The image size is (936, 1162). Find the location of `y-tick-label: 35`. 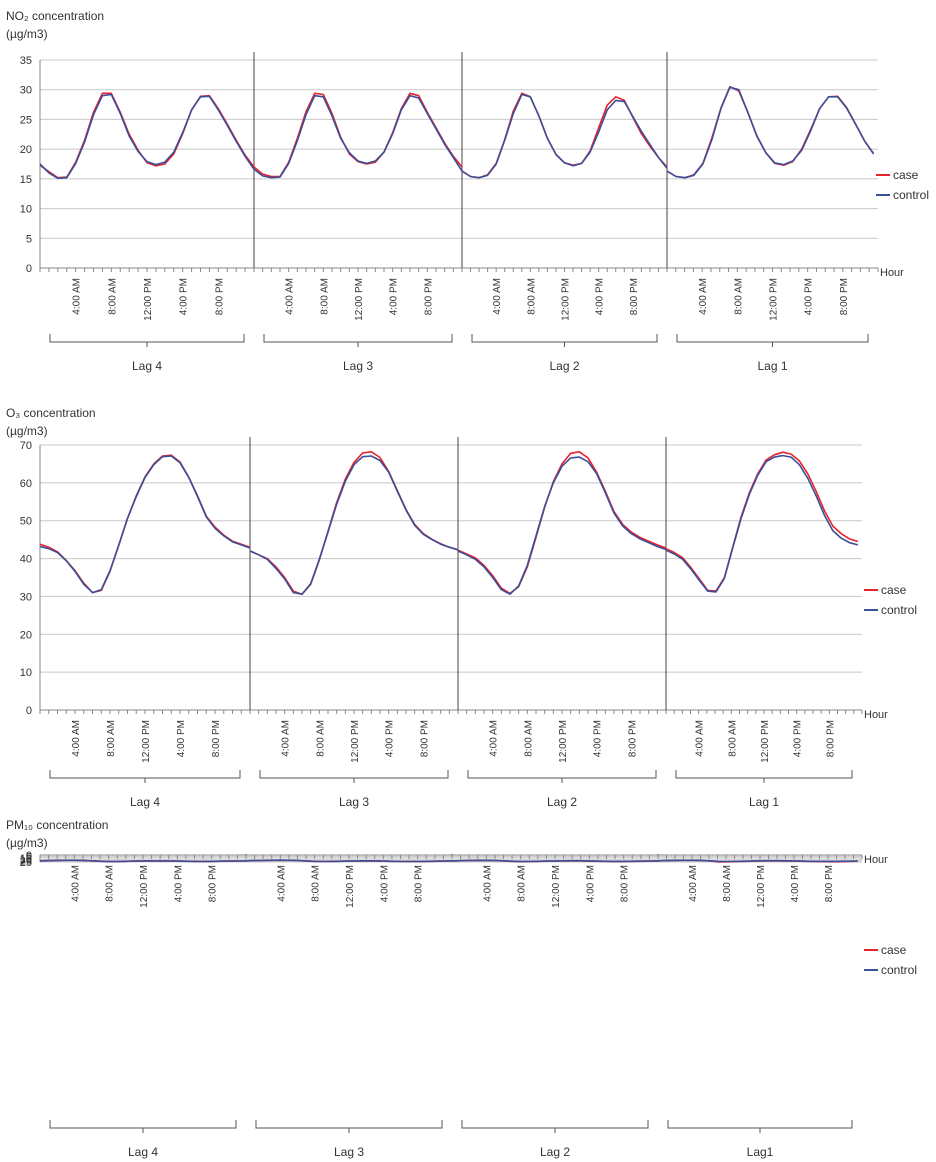

y-tick-label: 35 is located at coordinates (26, 61).